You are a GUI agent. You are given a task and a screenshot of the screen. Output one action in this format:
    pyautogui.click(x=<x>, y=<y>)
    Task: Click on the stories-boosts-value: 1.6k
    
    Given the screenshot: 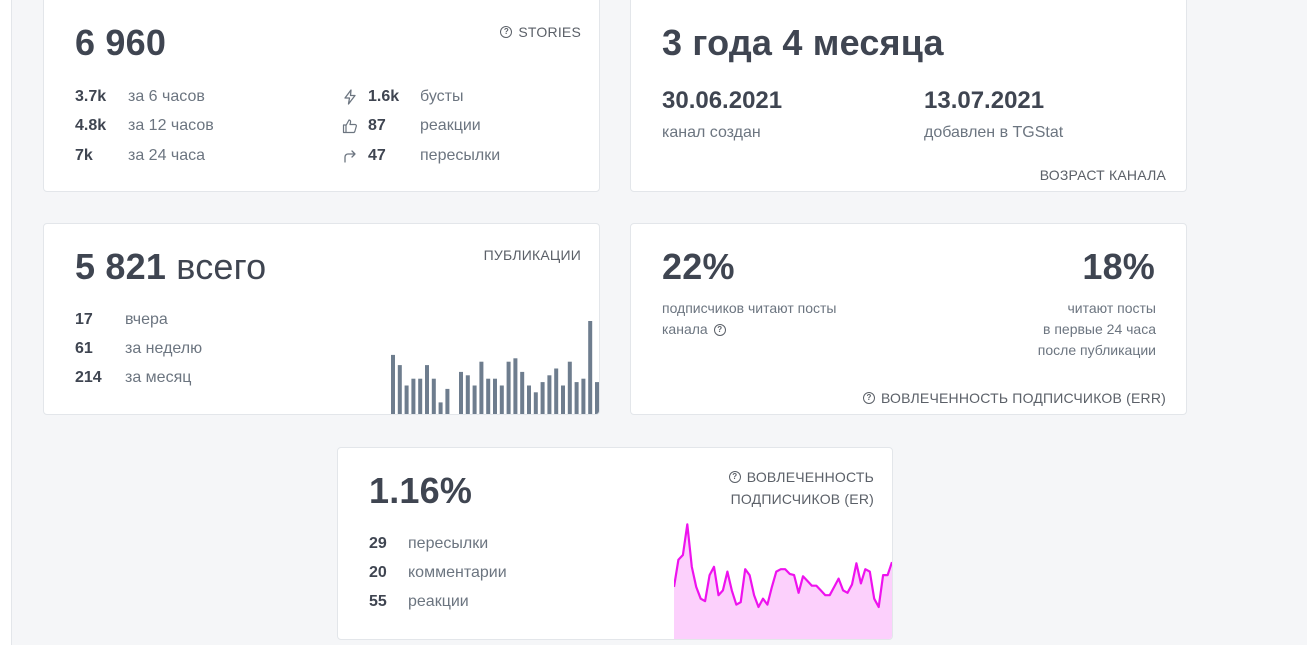 What is the action you would take?
    pyautogui.click(x=384, y=96)
    